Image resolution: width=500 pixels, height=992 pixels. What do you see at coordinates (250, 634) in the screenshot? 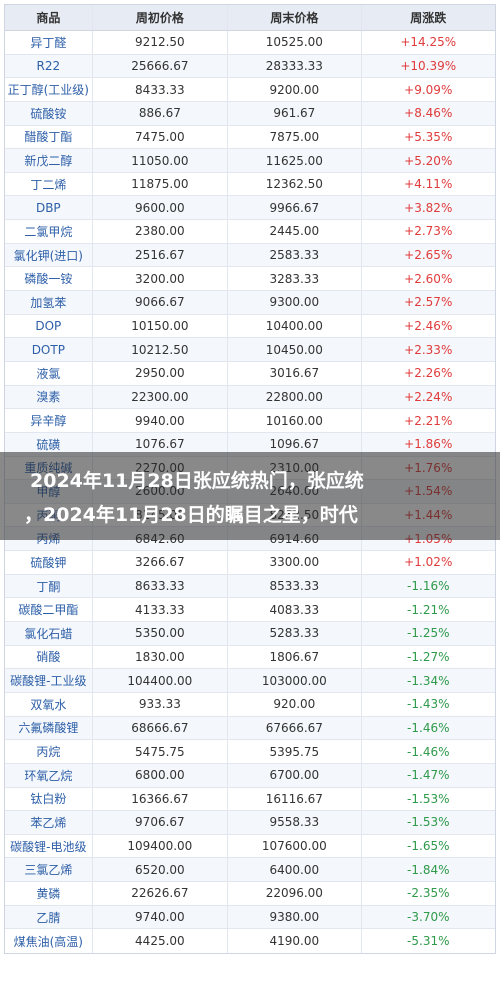
I see `table-row: 氯化石蜡 5350.00 5283.33 -1.25%` at bounding box center [250, 634].